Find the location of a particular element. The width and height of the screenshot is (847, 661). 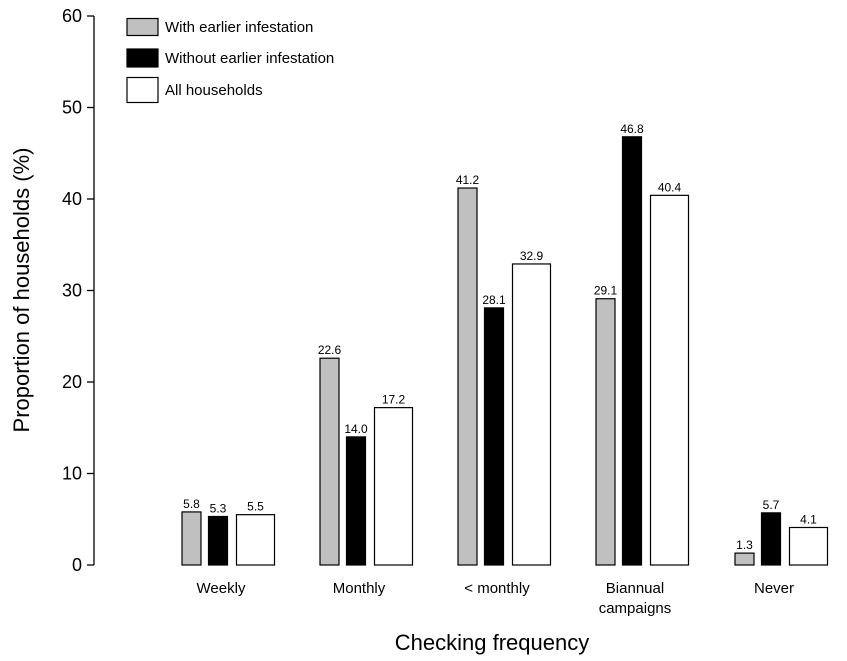

y-tick-label: 0 is located at coordinates (77, 565).